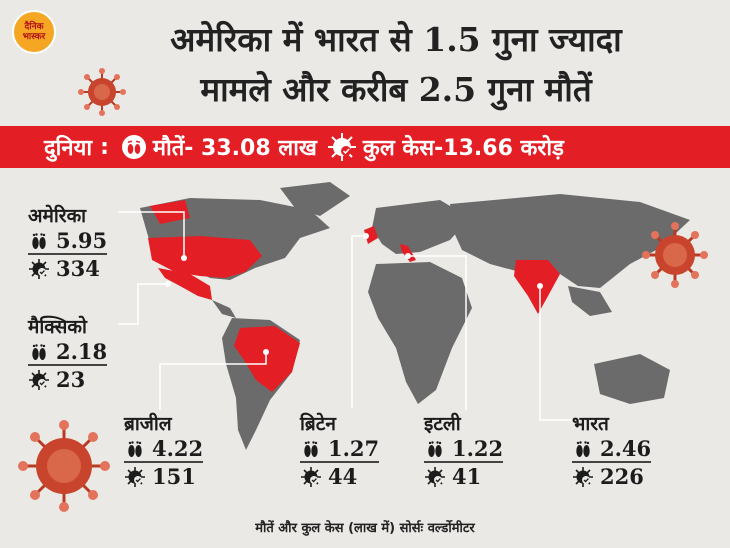  I want to click on country-usa: अमेरिका 5.95 334, so click(68, 242).